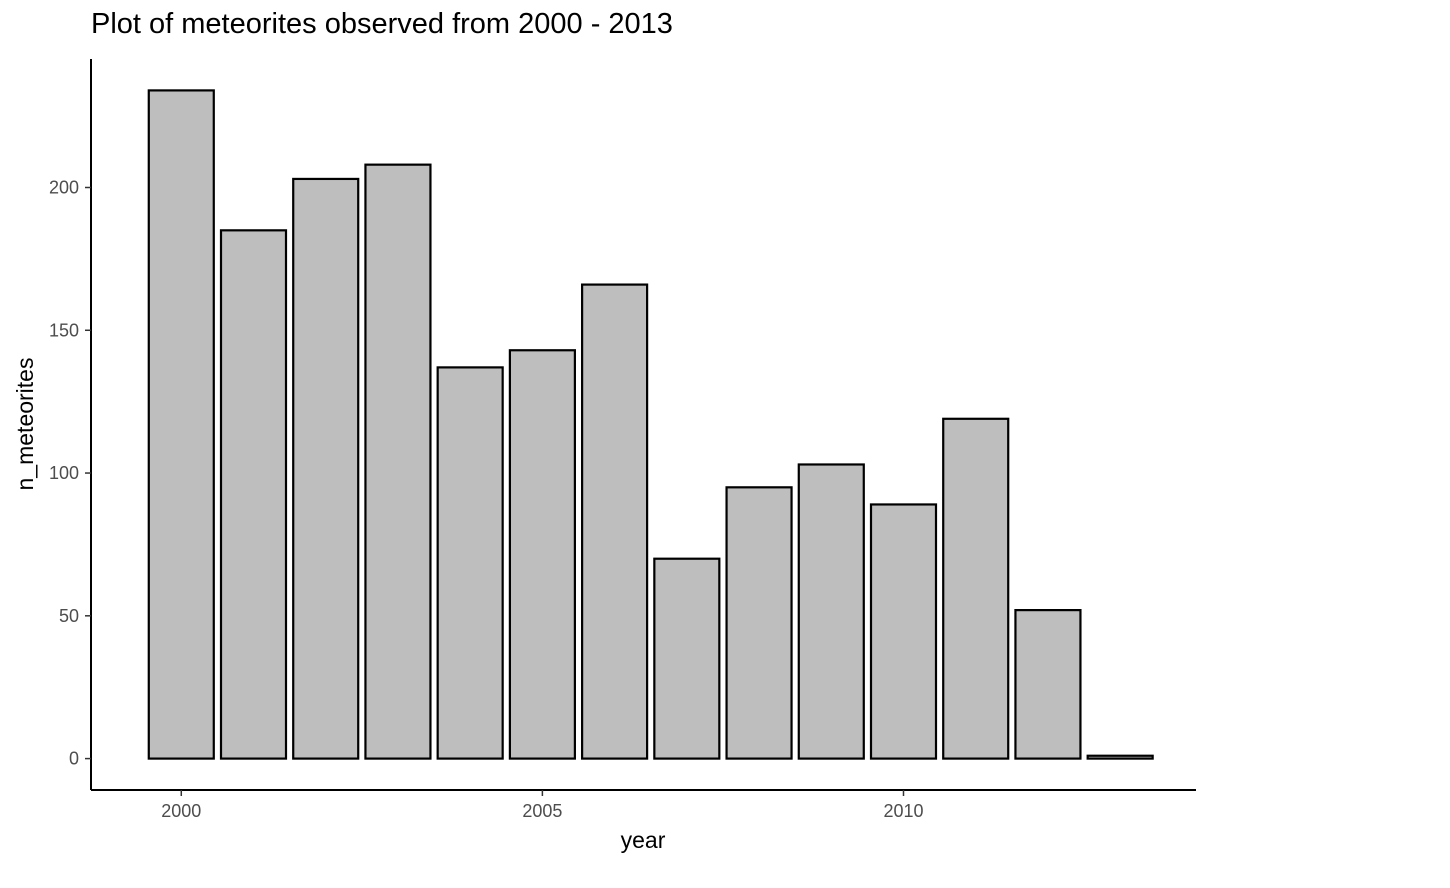 Image resolution: width=1450 pixels, height=888 pixels. Describe the element at coordinates (687, 658) in the screenshot. I see `bar-2007` at that location.